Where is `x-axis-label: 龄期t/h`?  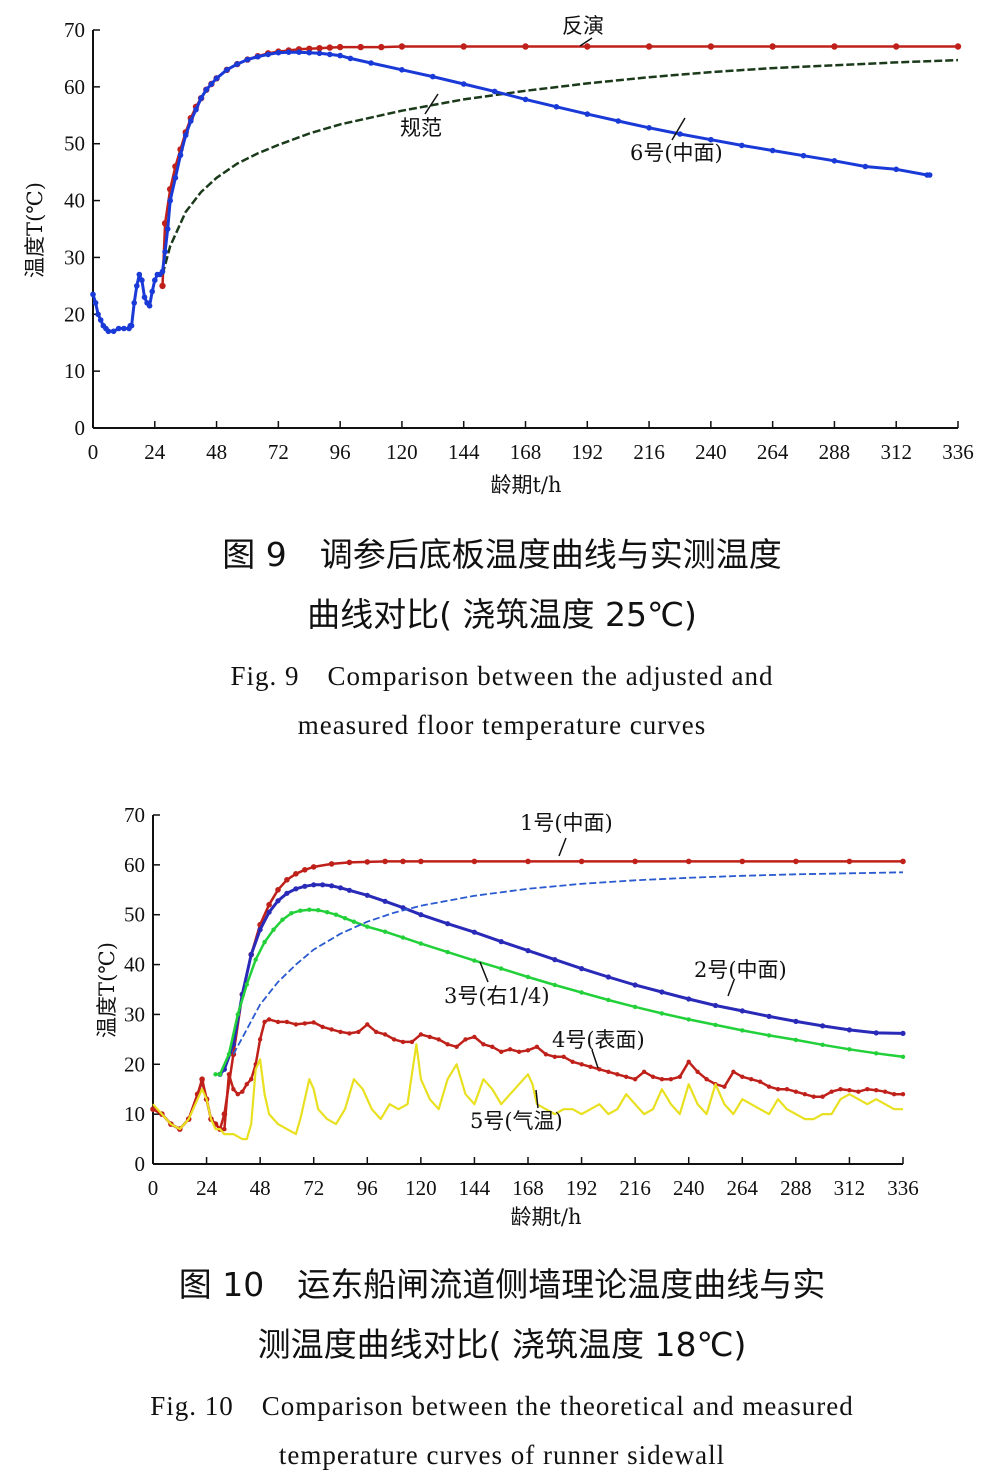 x-axis-label: 龄期t/h is located at coordinates (525, 485).